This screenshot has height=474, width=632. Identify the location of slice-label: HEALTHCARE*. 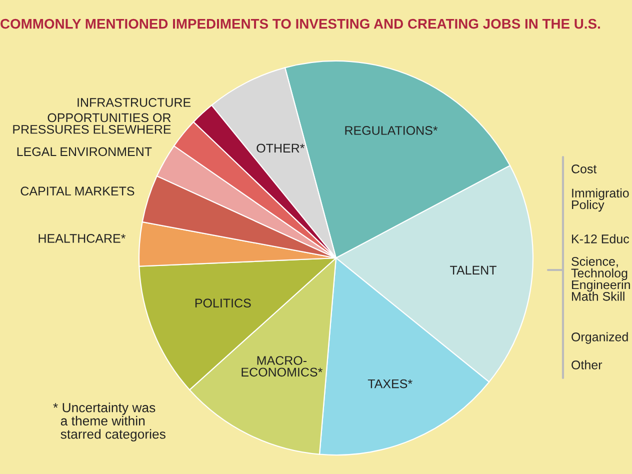
(82, 238).